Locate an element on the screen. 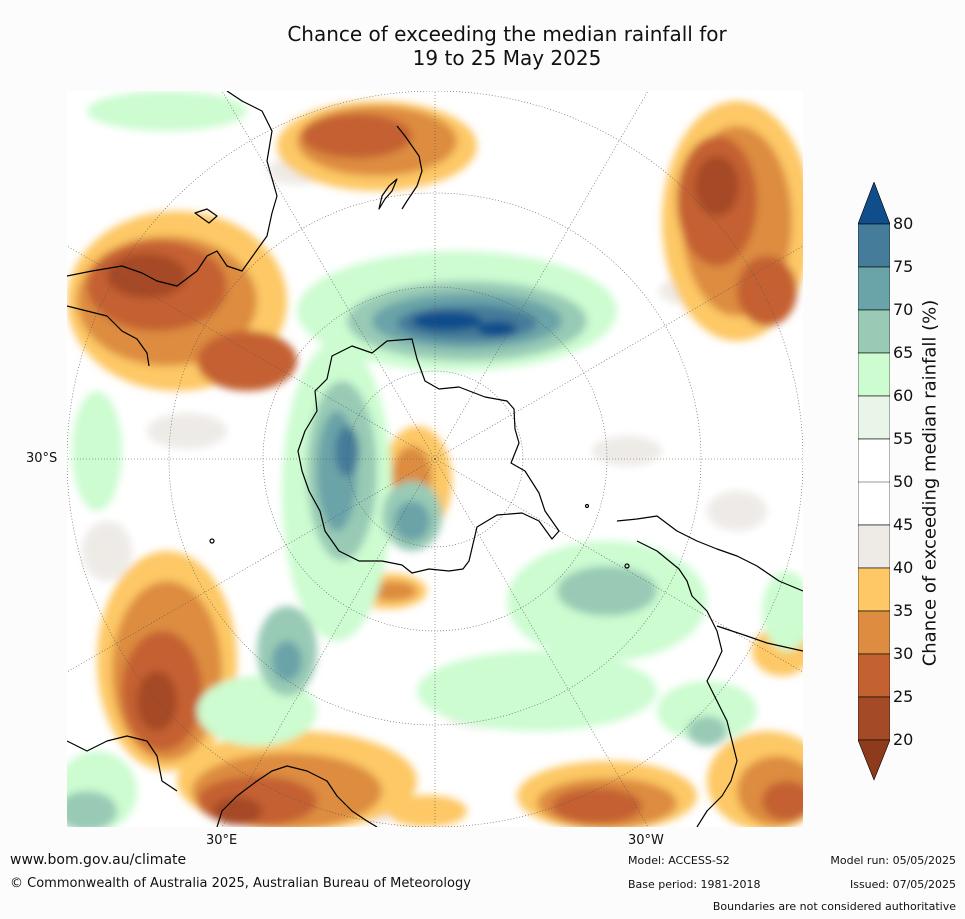 This screenshot has width=965, height=919. colorbar-tick-40: 40 is located at coordinates (903, 567).